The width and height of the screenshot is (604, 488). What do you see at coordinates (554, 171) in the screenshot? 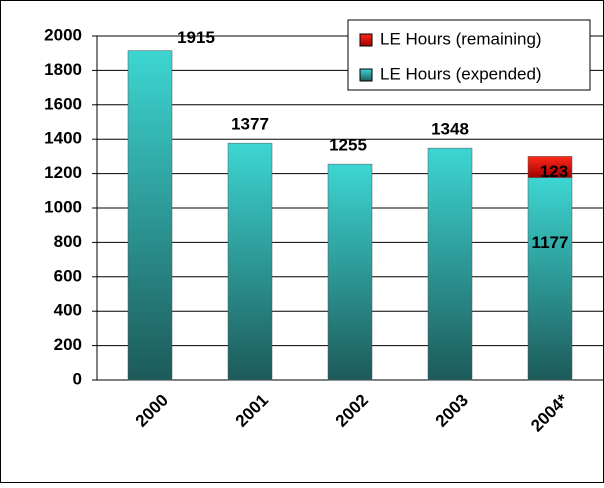
I see `data-label: 123` at bounding box center [554, 171].